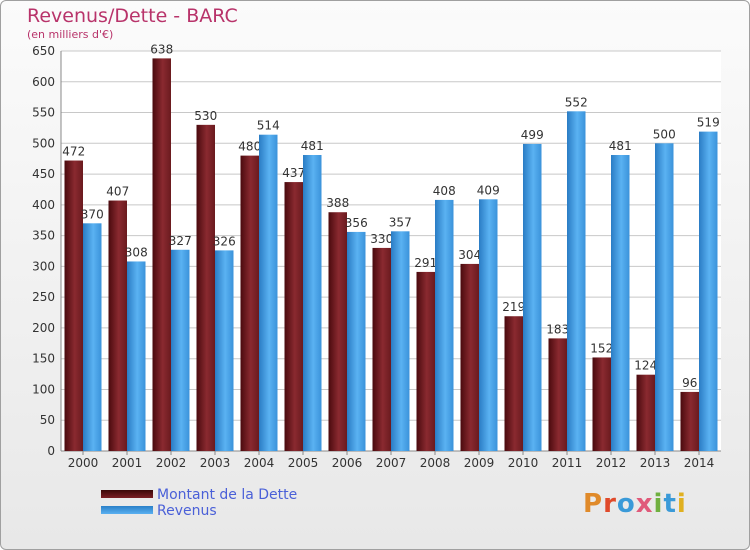  I want to click on data-label: 472, so click(73, 152).